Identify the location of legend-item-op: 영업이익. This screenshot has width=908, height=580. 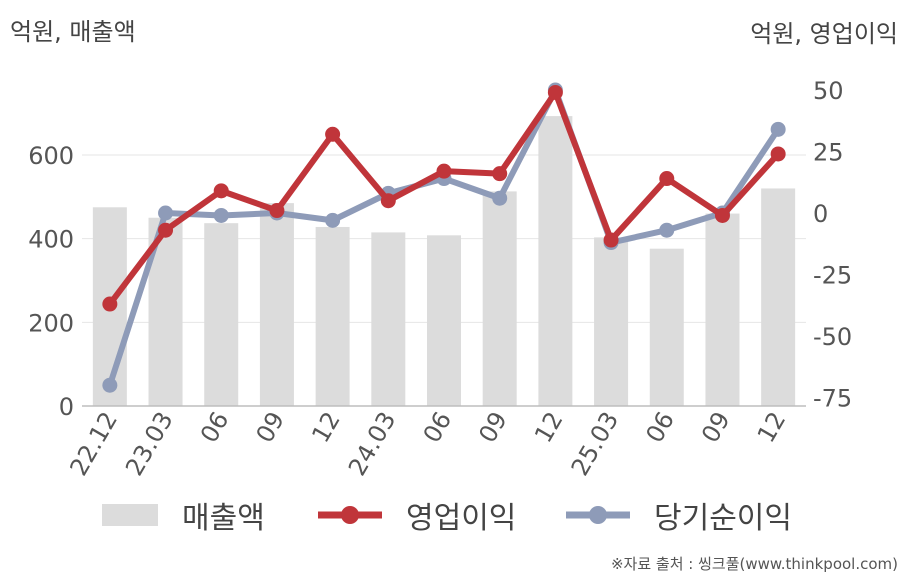
(417, 515).